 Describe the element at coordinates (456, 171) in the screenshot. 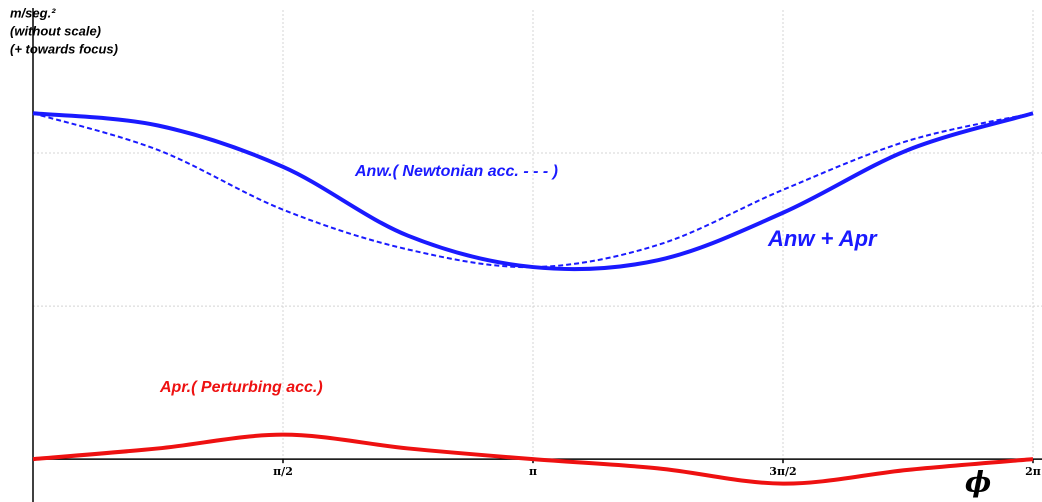

I see `series-label: Anw.( Newtonian acc. - - - )` at that location.